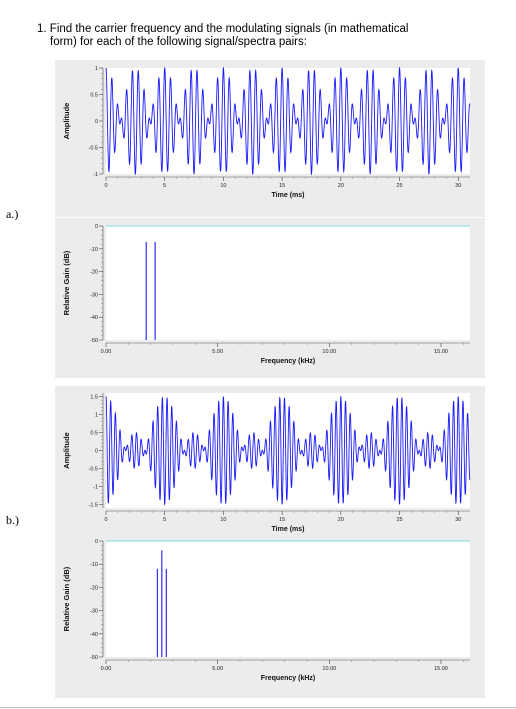  What do you see at coordinates (93, 505) in the screenshot?
I see `y-tick-label: -1.5` at bounding box center [93, 505].